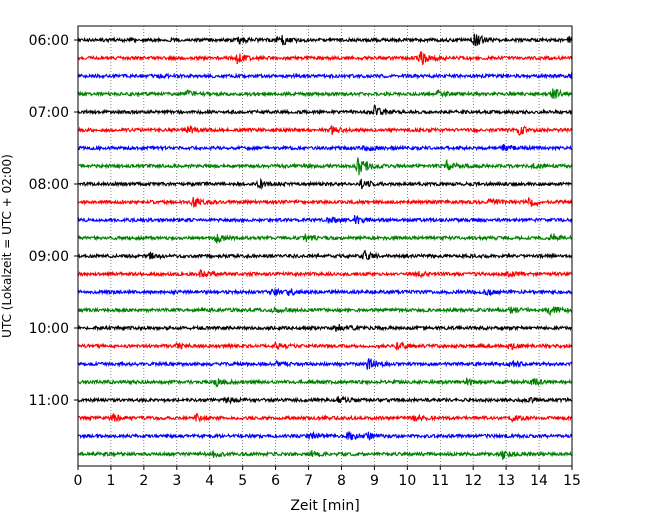 The height and width of the screenshot is (520, 650). Describe the element at coordinates (78, 481) in the screenshot. I see `x-tick-label: 0` at that location.